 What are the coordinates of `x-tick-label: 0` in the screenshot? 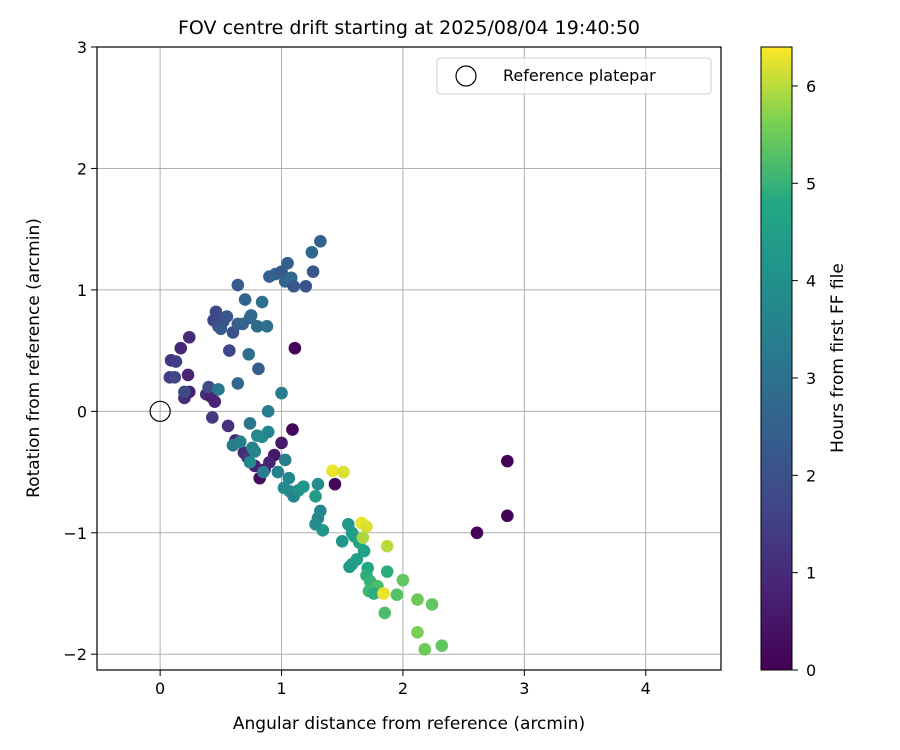 It's located at (160, 688).